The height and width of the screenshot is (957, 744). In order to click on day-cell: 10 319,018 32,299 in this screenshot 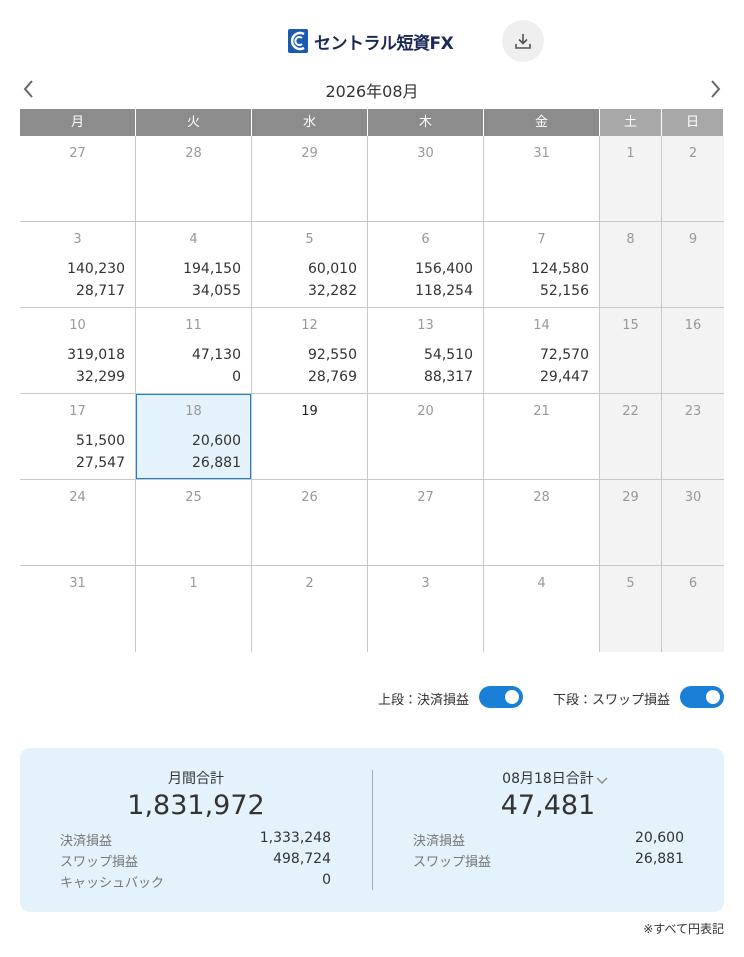, I will do `click(78, 351)`.